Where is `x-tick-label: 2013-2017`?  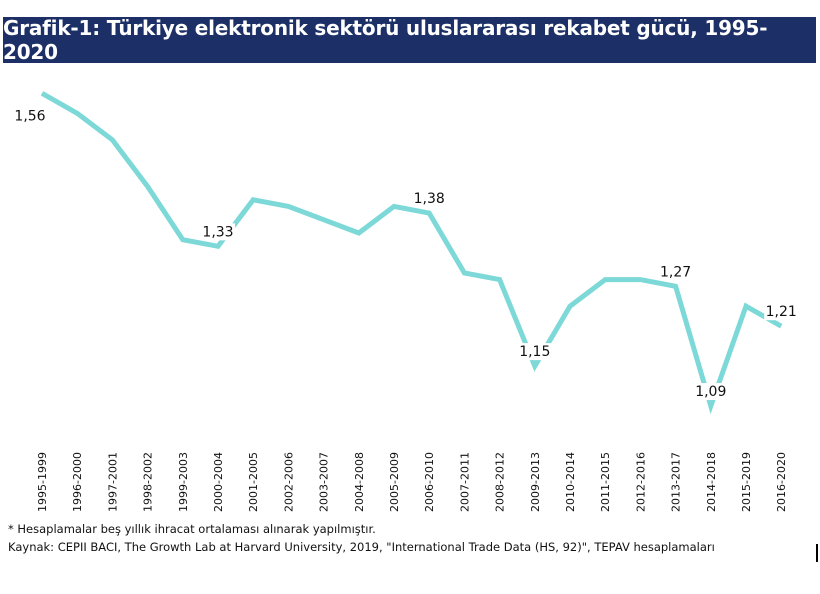
x-tick-label: 2013-2017 is located at coordinates (676, 482).